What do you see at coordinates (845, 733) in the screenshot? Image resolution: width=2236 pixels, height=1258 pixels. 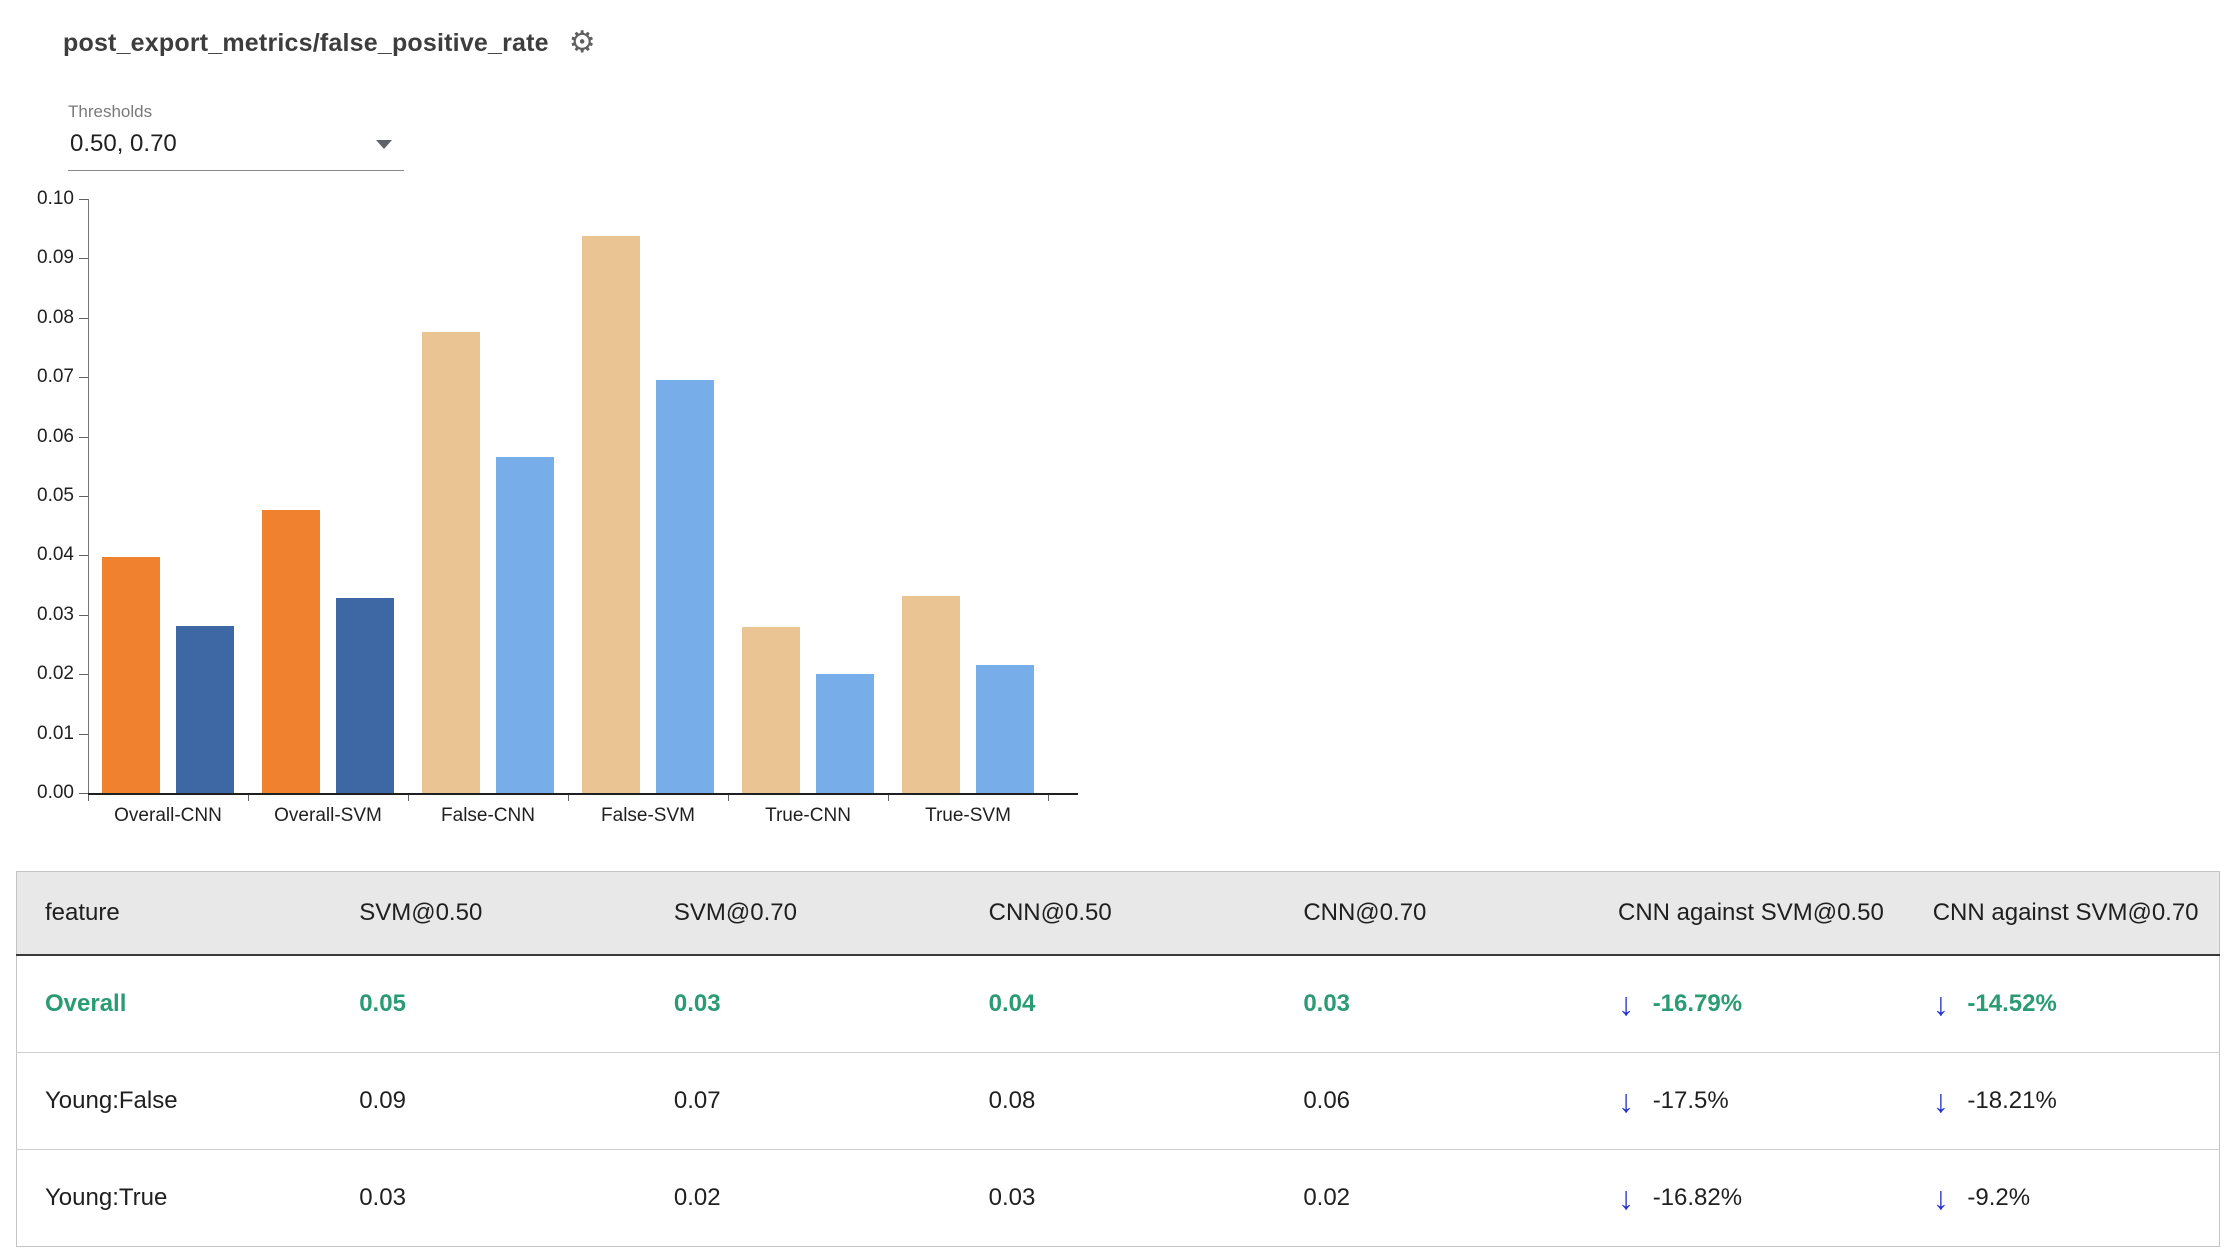 I see `bar-true-cnn-0.70` at bounding box center [845, 733].